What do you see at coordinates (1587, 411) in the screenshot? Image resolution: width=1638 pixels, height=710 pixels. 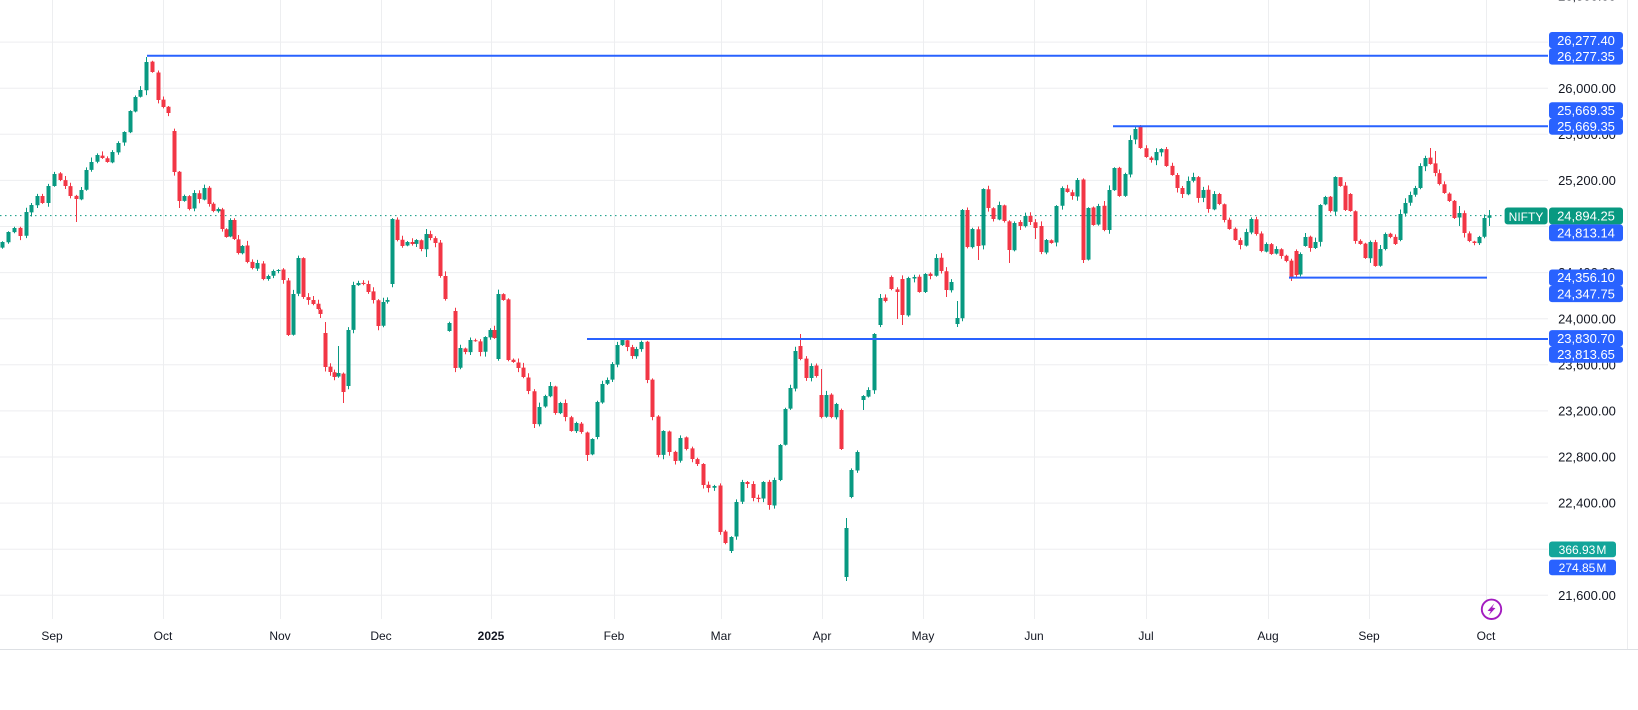 I see `svg-text: 23,200.00` at bounding box center [1587, 411].